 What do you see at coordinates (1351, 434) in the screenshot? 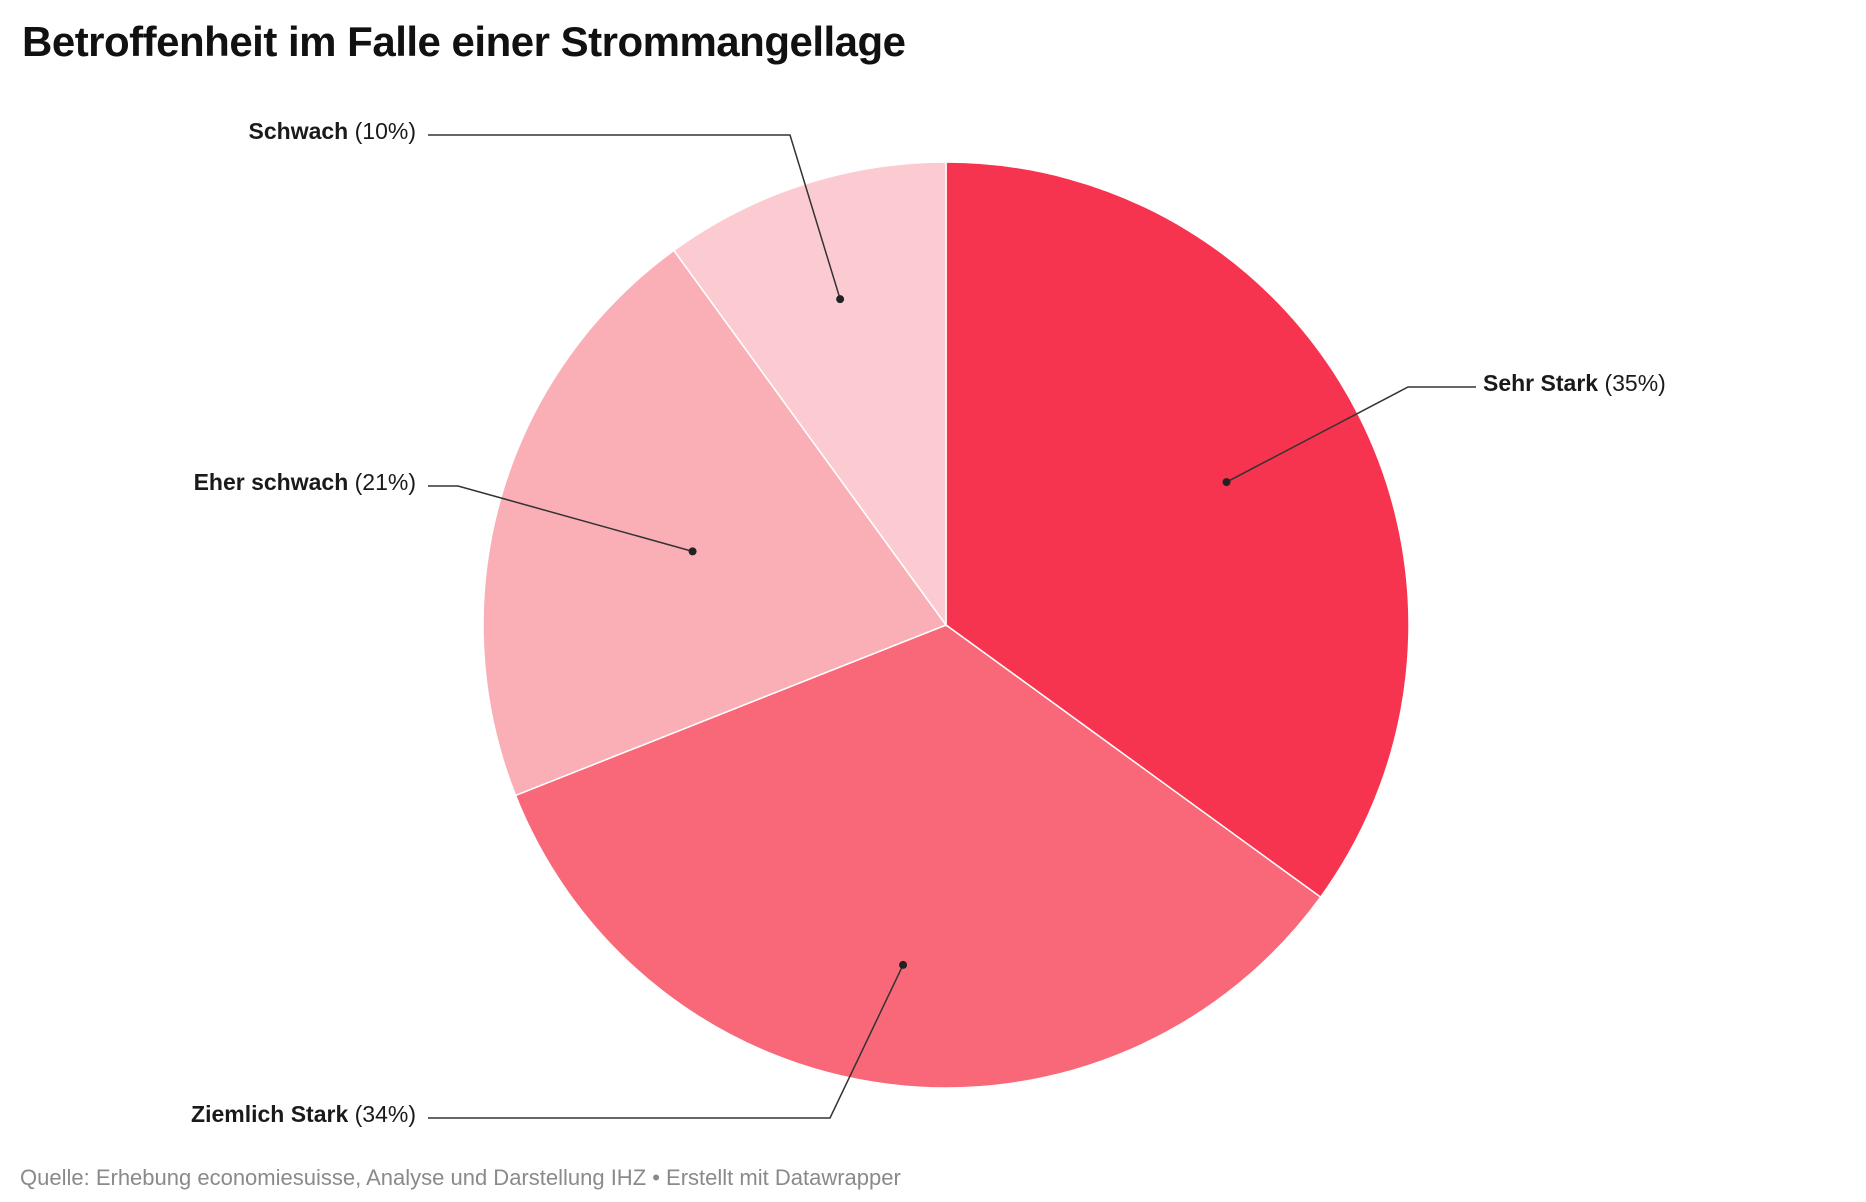
I see `leader-line-sehr-stark` at bounding box center [1351, 434].